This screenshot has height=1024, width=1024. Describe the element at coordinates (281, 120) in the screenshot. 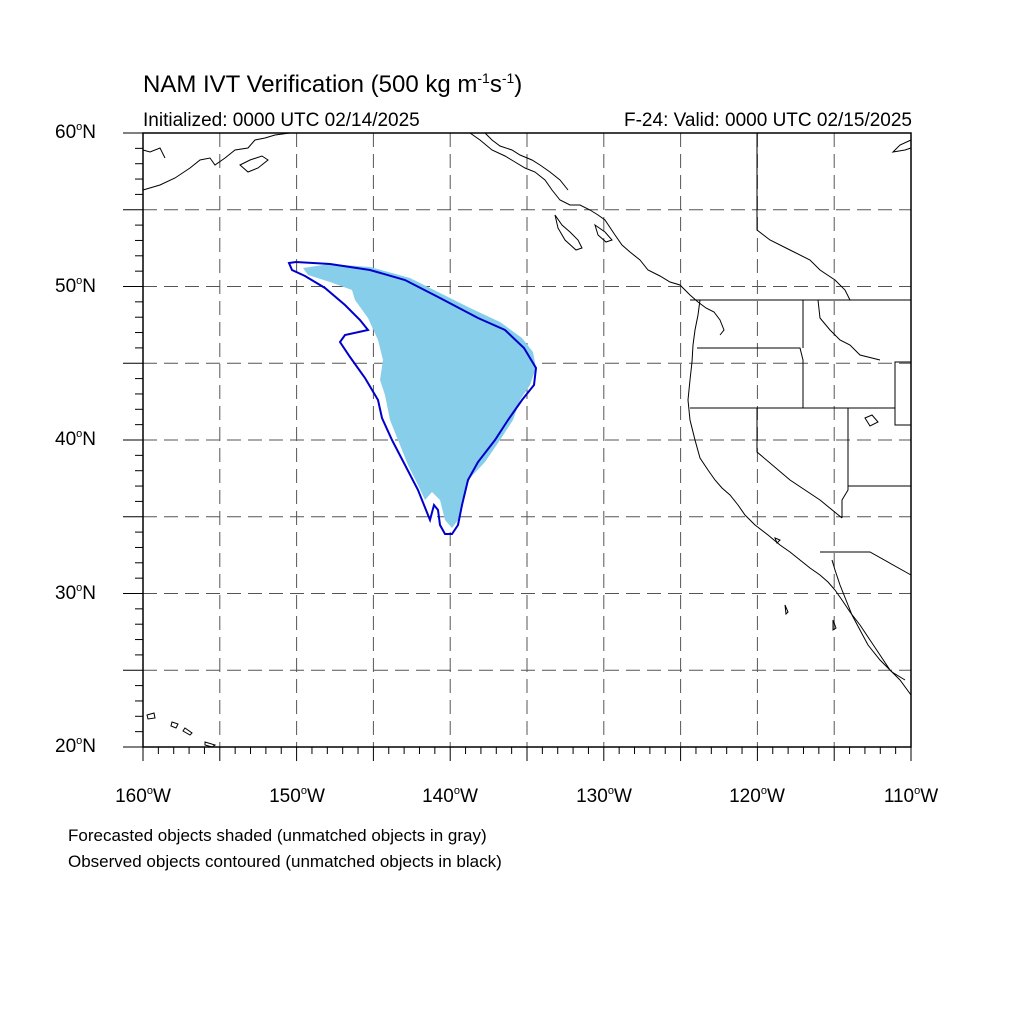

I see `initialized-label: Initialized: 0000 UTC 02/14/2025` at that location.